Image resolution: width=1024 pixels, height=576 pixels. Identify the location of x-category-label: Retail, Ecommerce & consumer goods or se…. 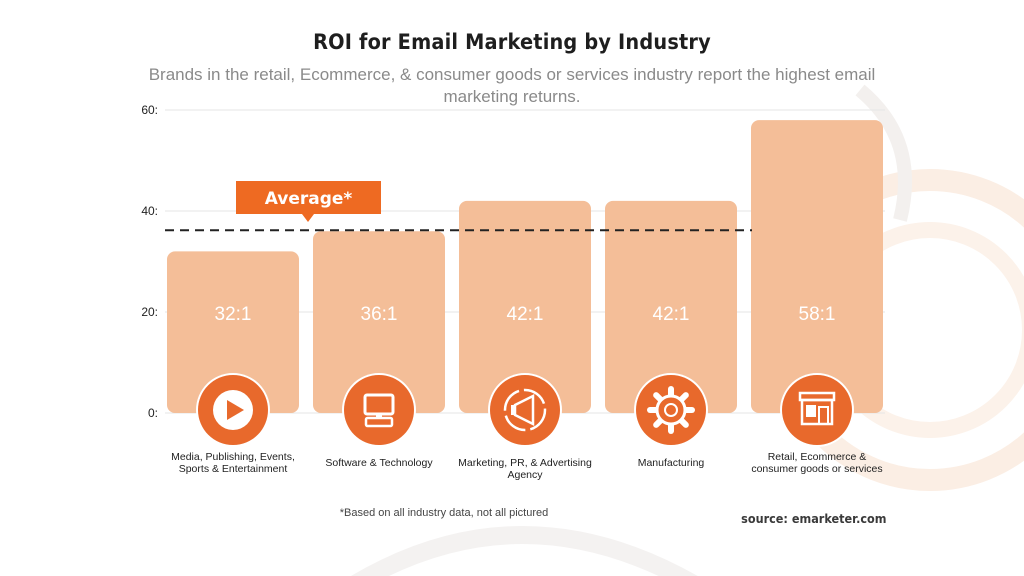
(817, 463).